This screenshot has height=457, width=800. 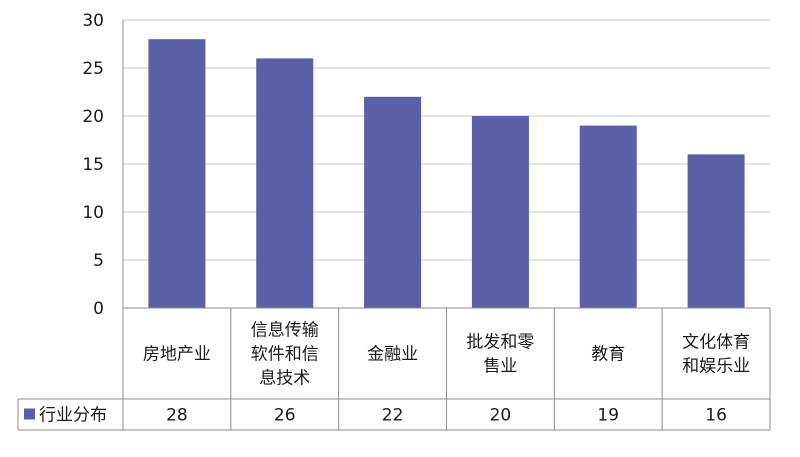 I want to click on category-label-line: 信息传输, so click(x=285, y=331).